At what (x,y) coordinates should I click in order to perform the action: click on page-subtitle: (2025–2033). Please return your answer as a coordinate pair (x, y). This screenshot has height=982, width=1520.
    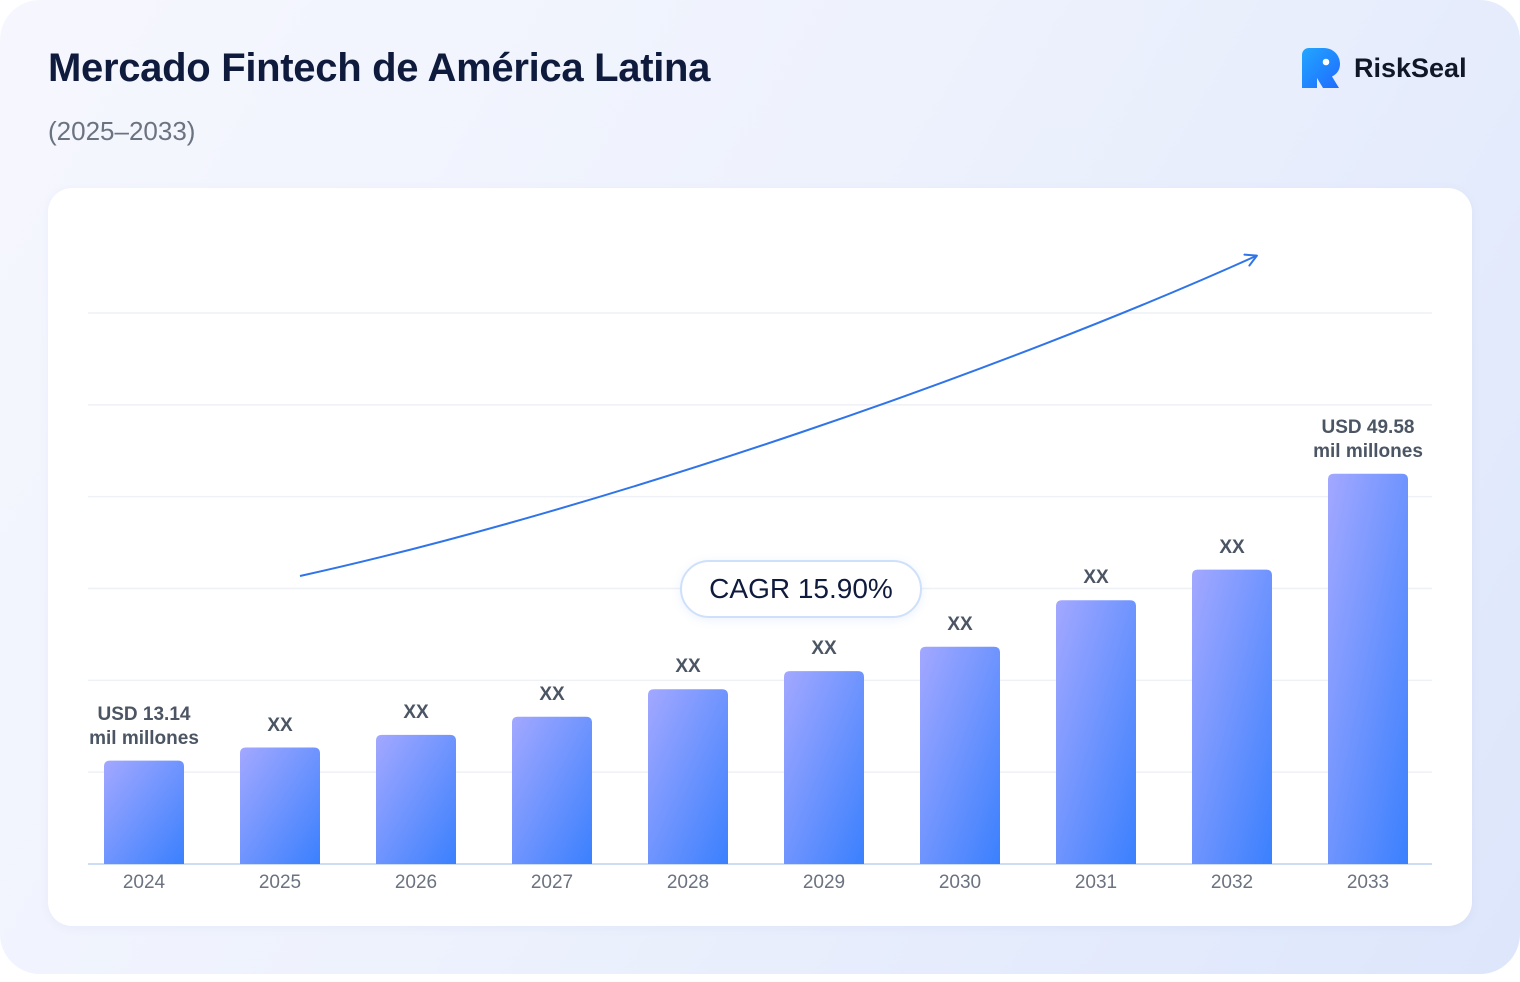
    Looking at the image, I should click on (122, 131).